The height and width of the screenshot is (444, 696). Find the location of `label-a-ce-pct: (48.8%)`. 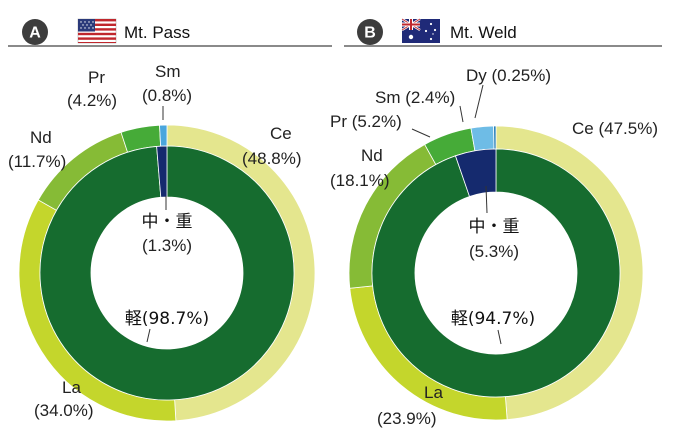

label-a-ce-pct: (48.8%) is located at coordinates (272, 158).